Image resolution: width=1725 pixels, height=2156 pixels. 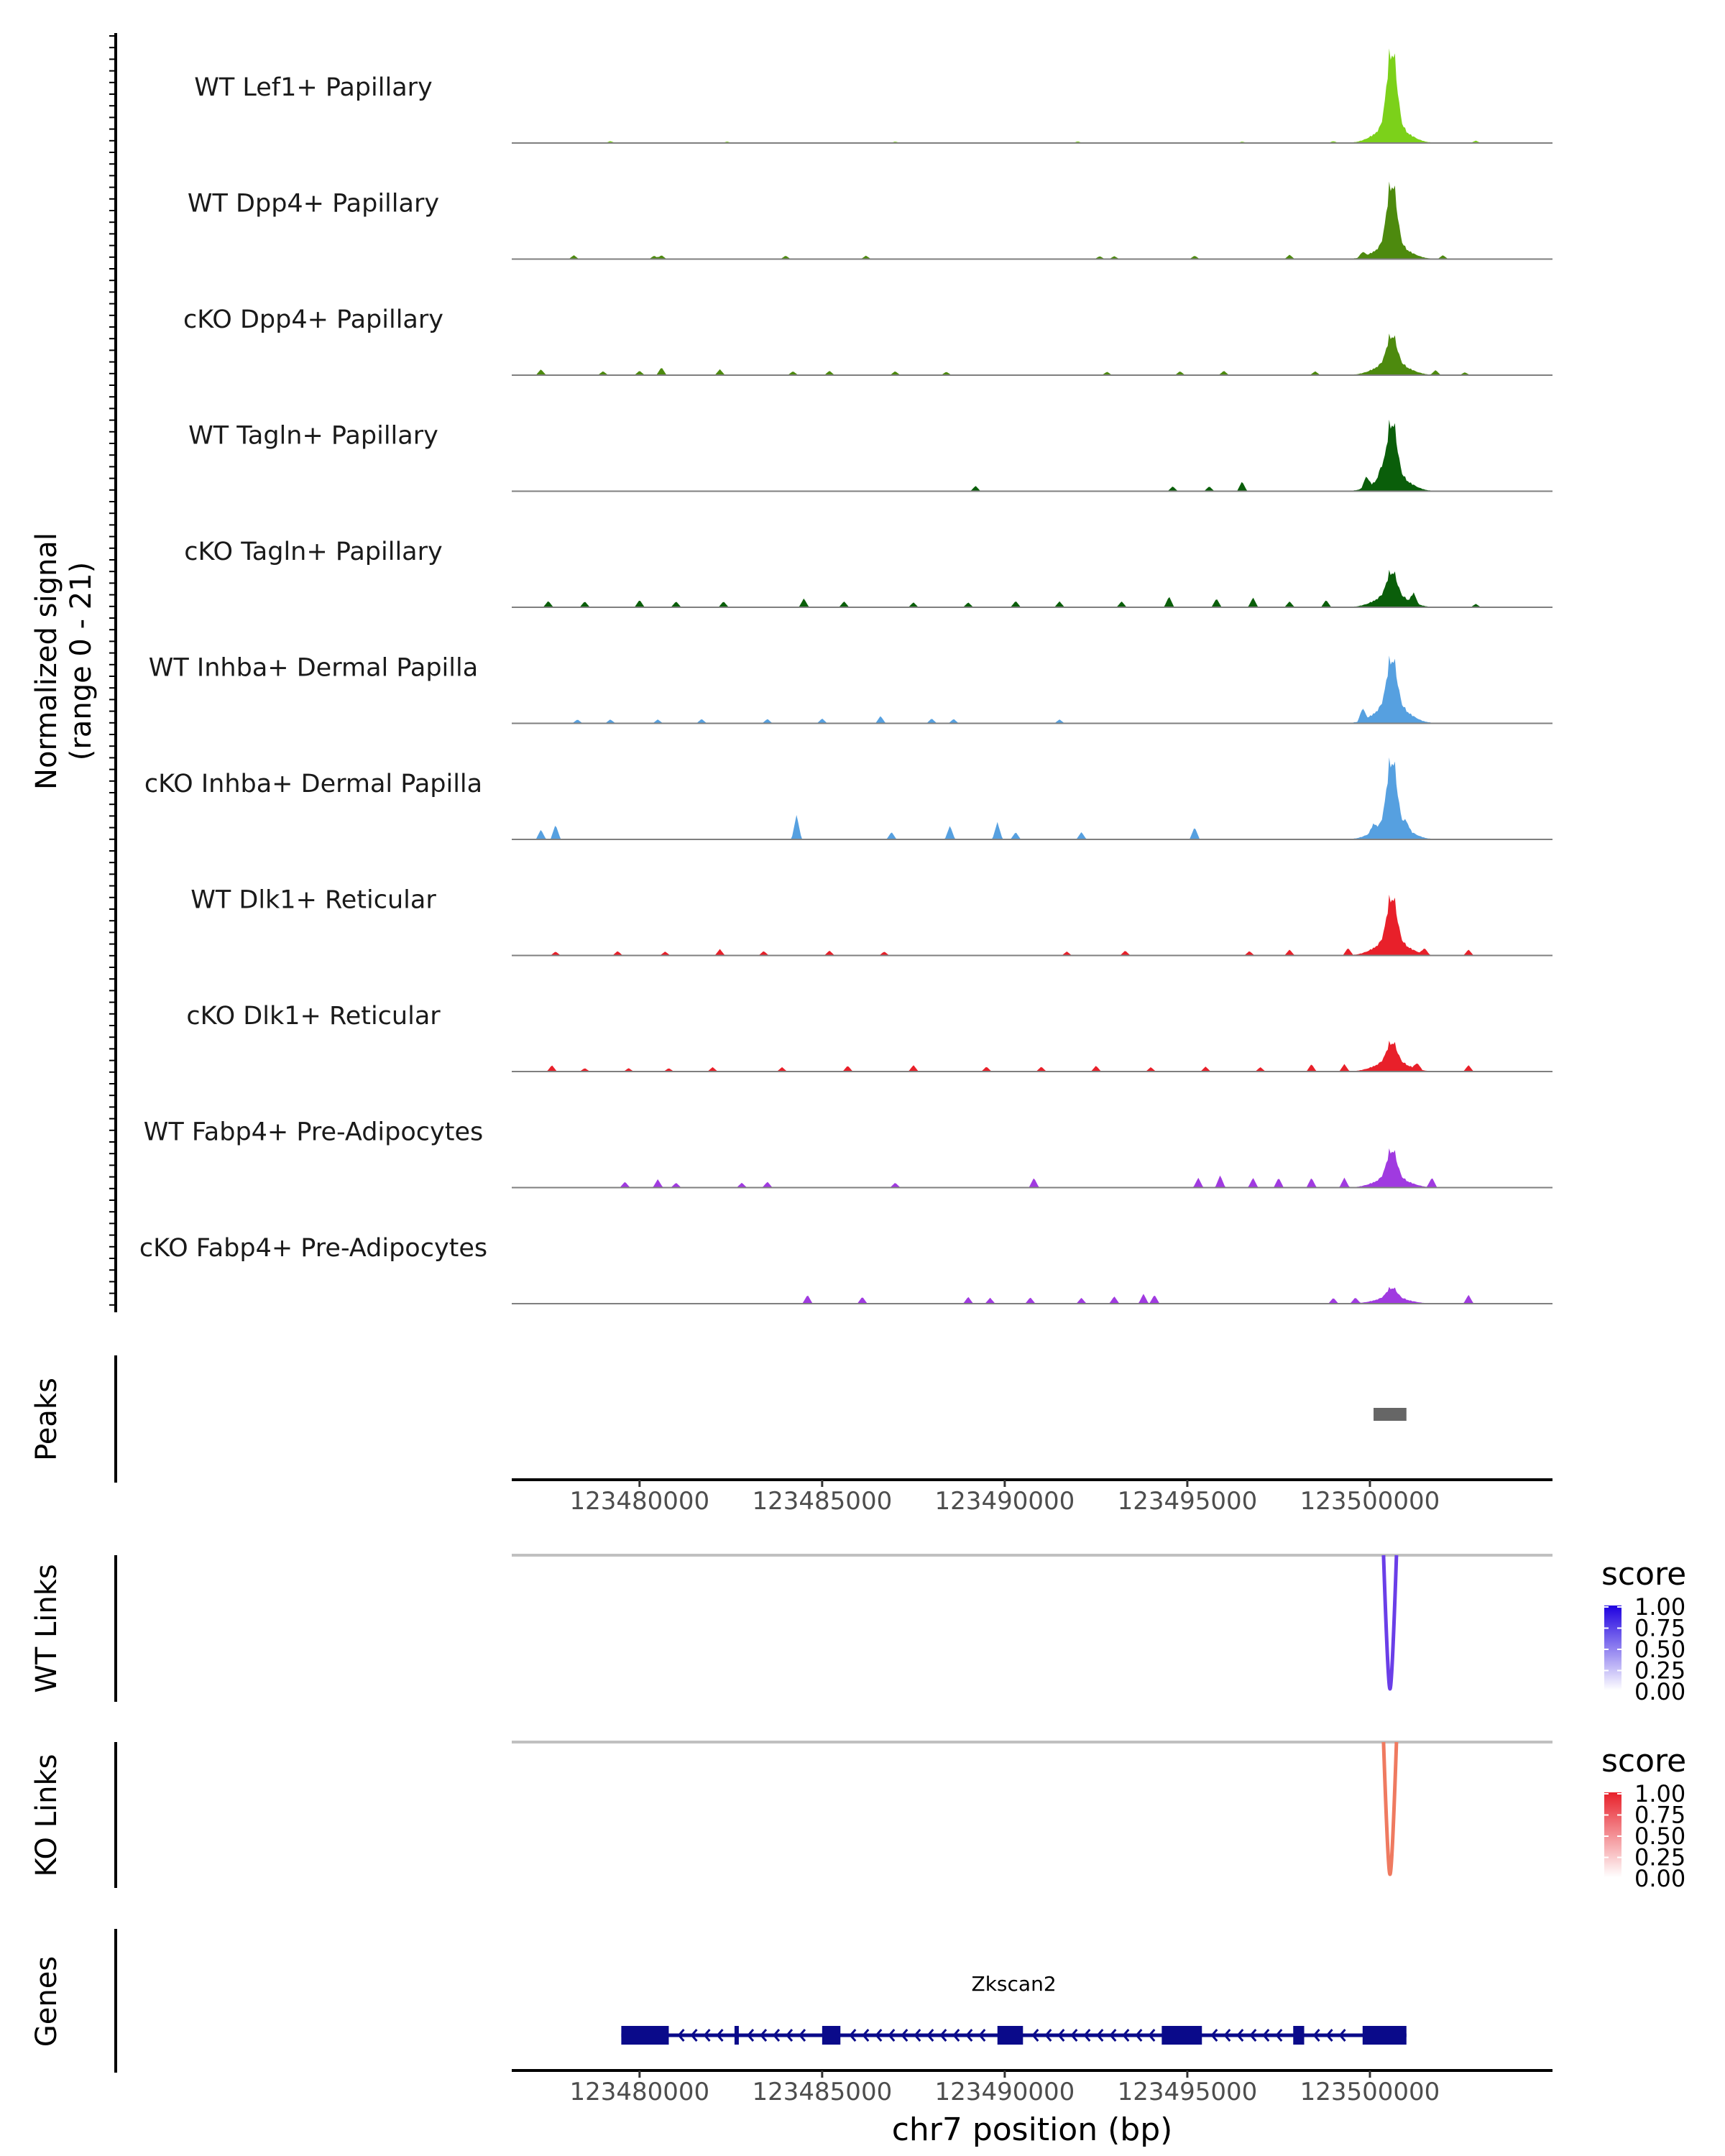 I want to click on legend-tick-label: 0.25, so click(x=1659, y=1671).